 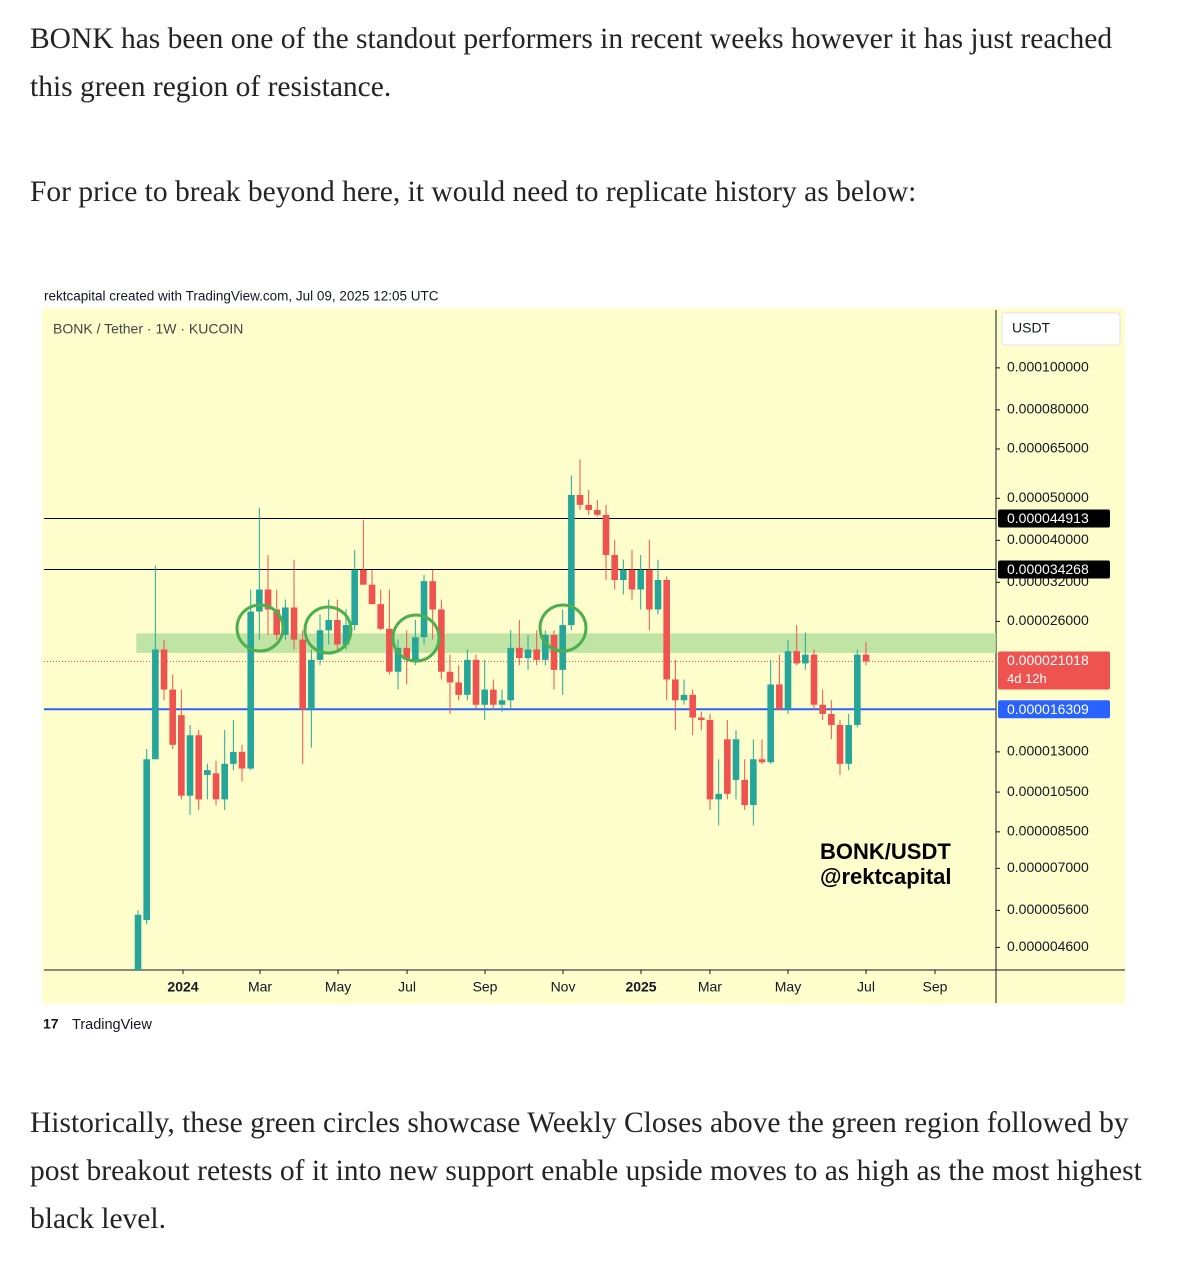 What do you see at coordinates (885, 851) in the screenshot?
I see `watermark: BONK/USDT` at bounding box center [885, 851].